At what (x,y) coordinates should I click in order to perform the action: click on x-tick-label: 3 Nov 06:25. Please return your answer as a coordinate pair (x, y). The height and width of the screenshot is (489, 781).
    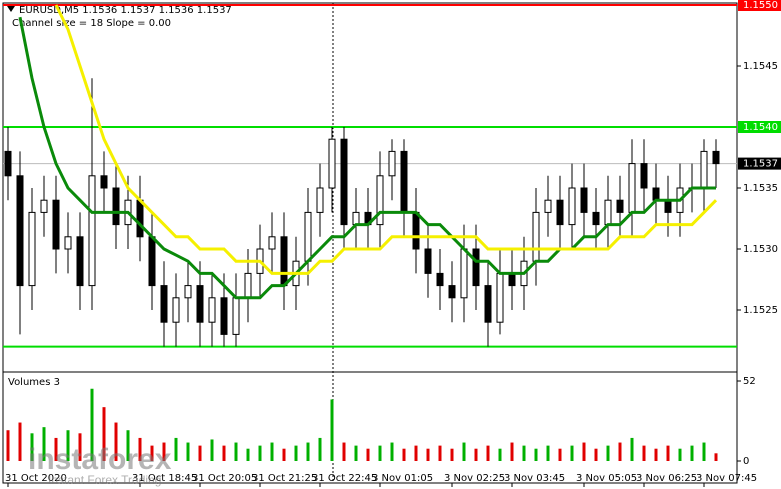
    Looking at the image, I should click on (666, 478).